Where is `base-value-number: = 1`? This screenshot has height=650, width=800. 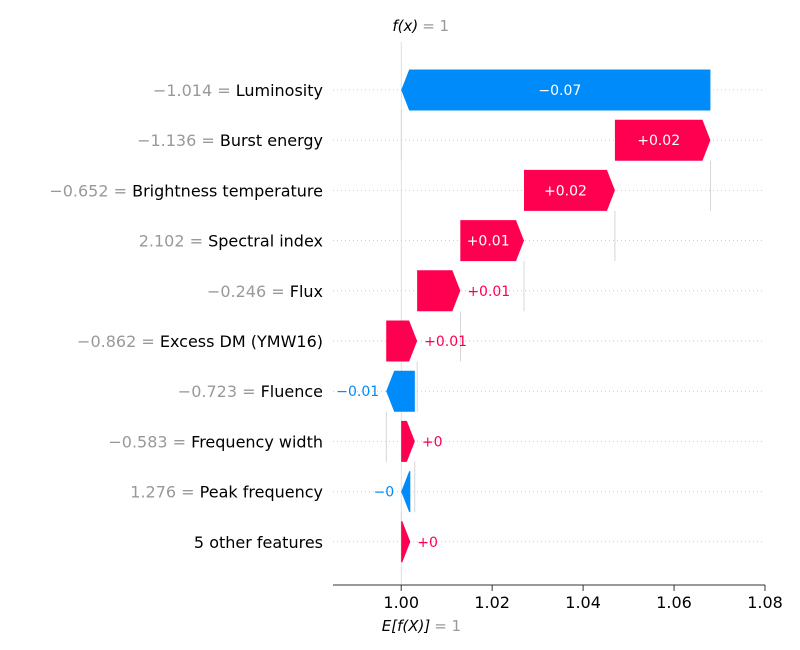
base-value-number: = 1 is located at coordinates (447, 626).